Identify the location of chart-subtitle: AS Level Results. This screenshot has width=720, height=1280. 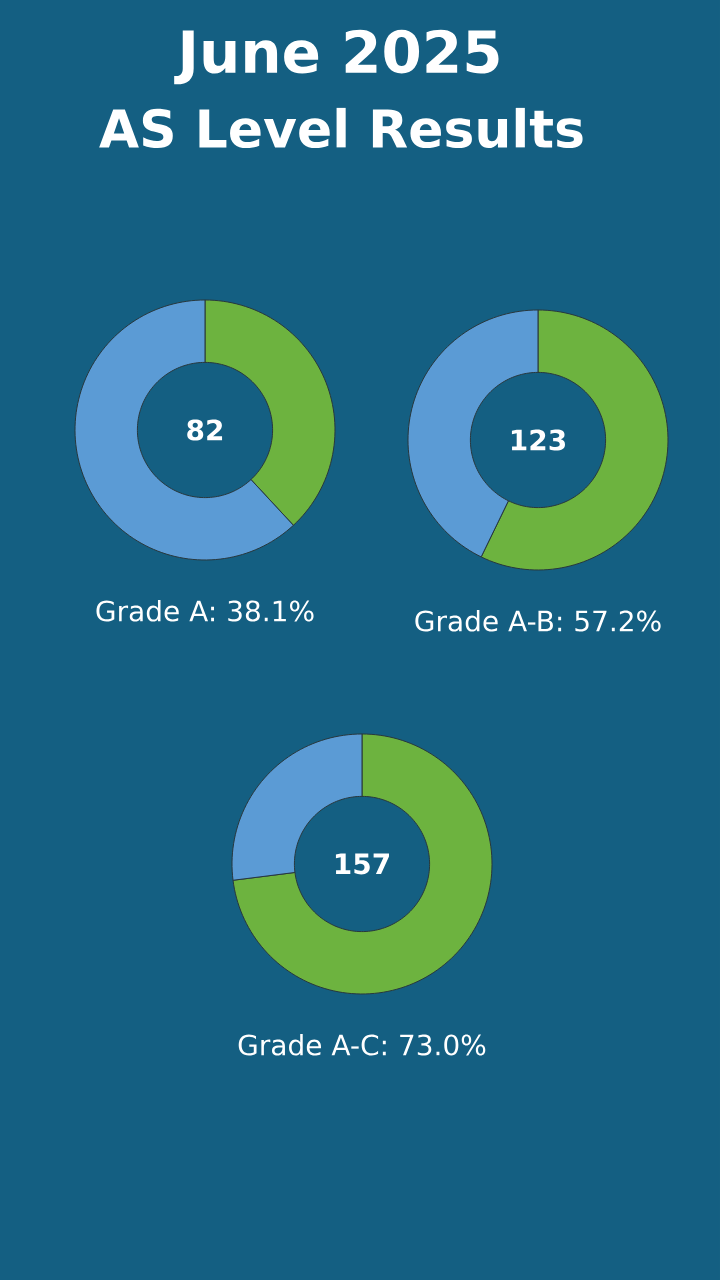
(341, 128).